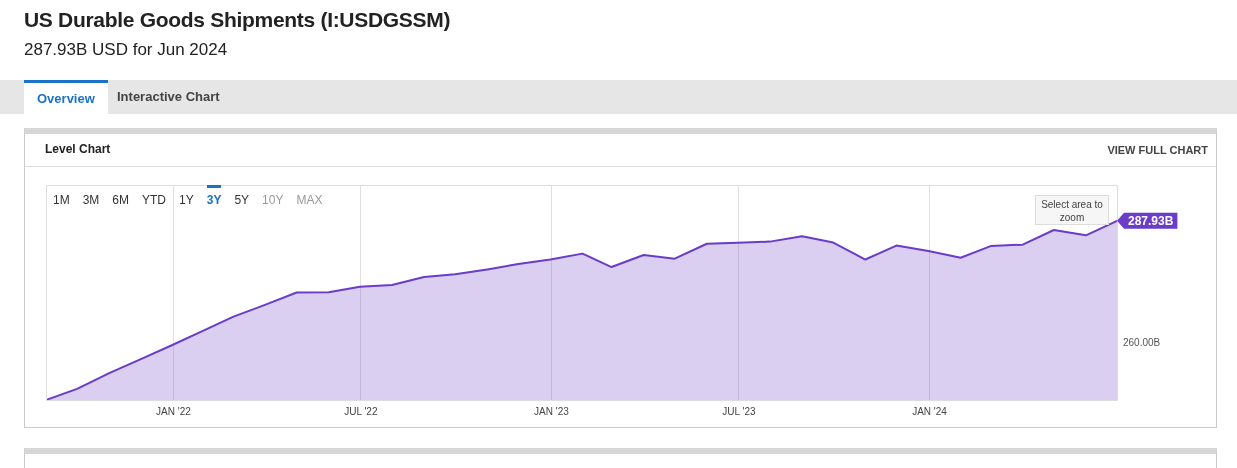 The height and width of the screenshot is (468, 1237). Describe the element at coordinates (552, 411) in the screenshot. I see `x-tick-label: JAN '23` at that location.